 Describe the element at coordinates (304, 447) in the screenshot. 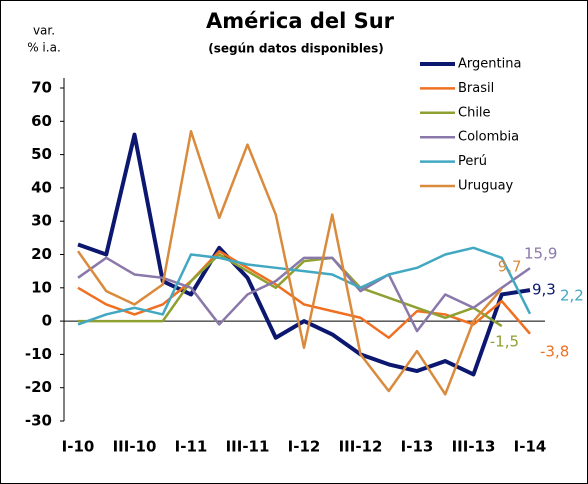

I see `x-tick-label: I-12` at that location.